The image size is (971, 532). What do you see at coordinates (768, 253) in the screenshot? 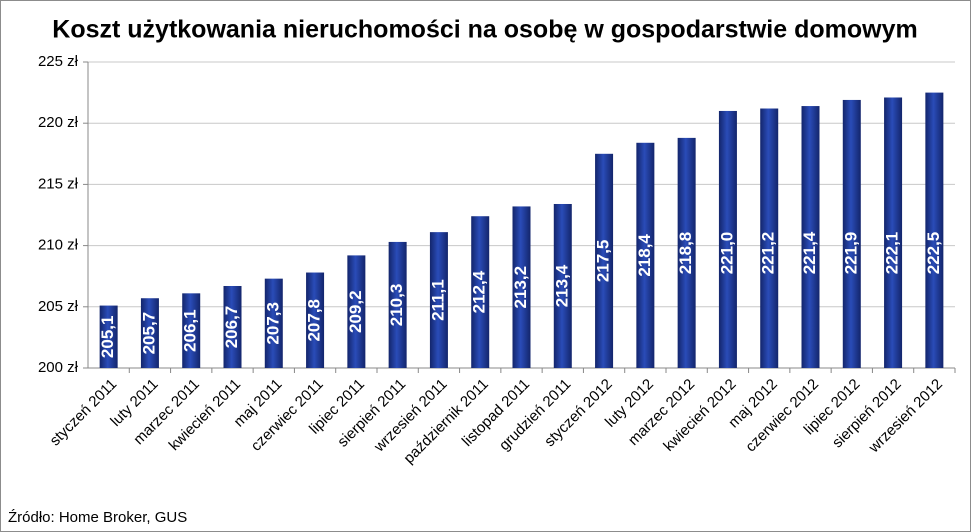
I see `data-label: 221,2` at bounding box center [768, 253].